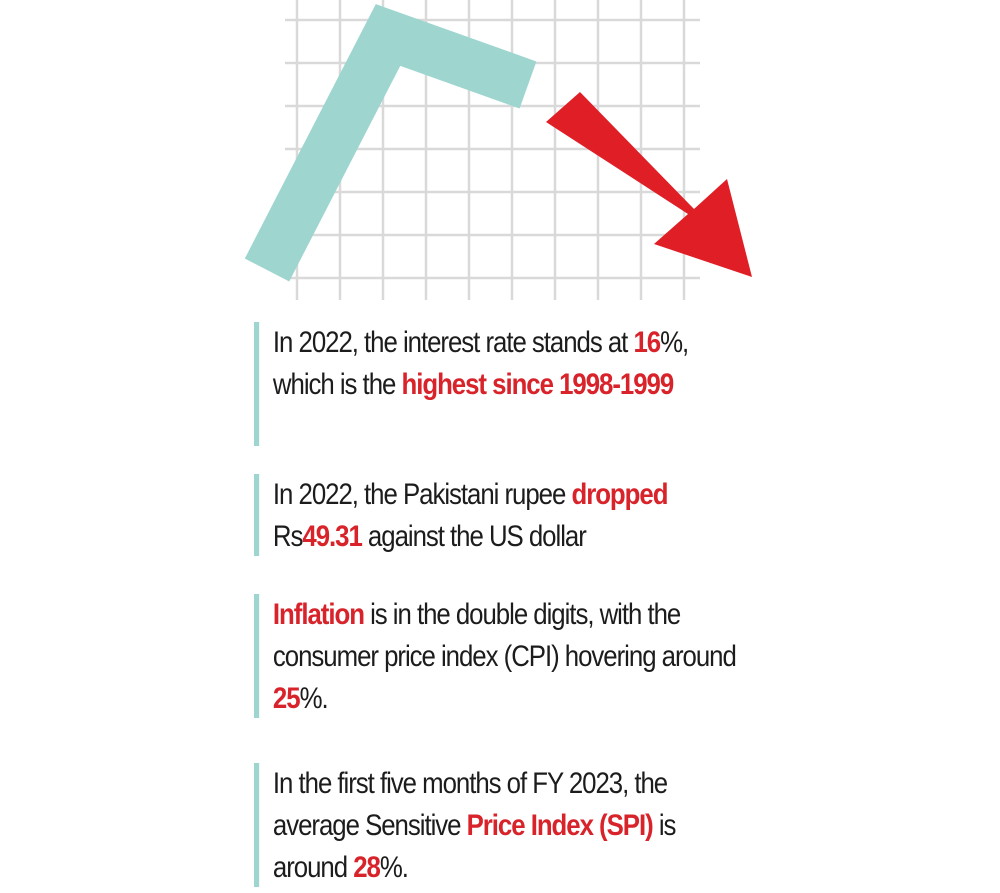  What do you see at coordinates (332, 536) in the screenshot?
I see `fact-highlight: 49.31` at bounding box center [332, 536].